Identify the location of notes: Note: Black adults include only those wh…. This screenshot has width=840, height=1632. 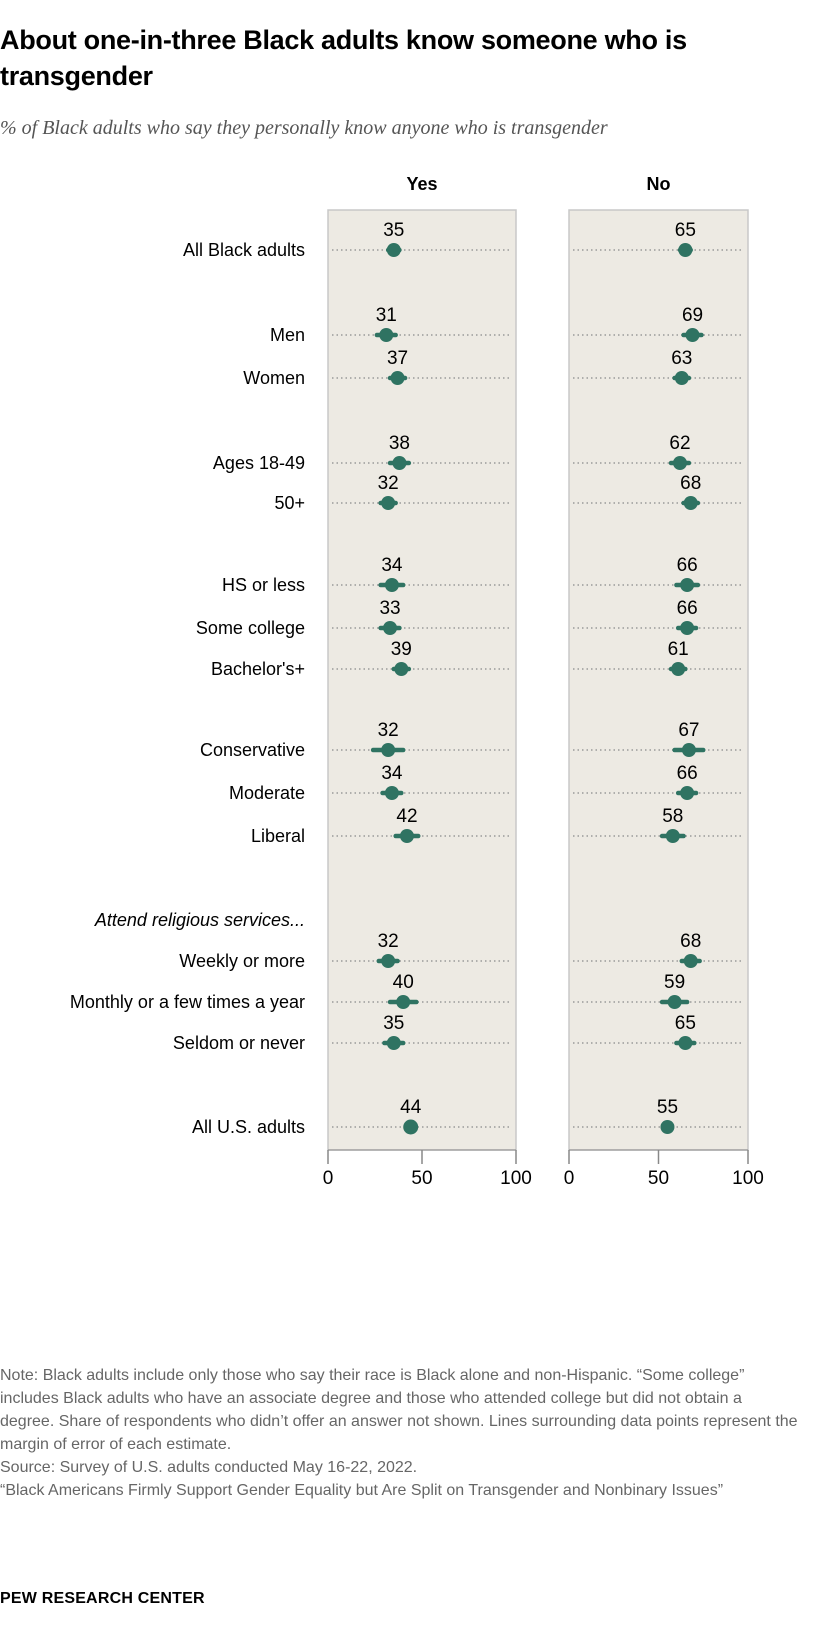
(400, 1433).